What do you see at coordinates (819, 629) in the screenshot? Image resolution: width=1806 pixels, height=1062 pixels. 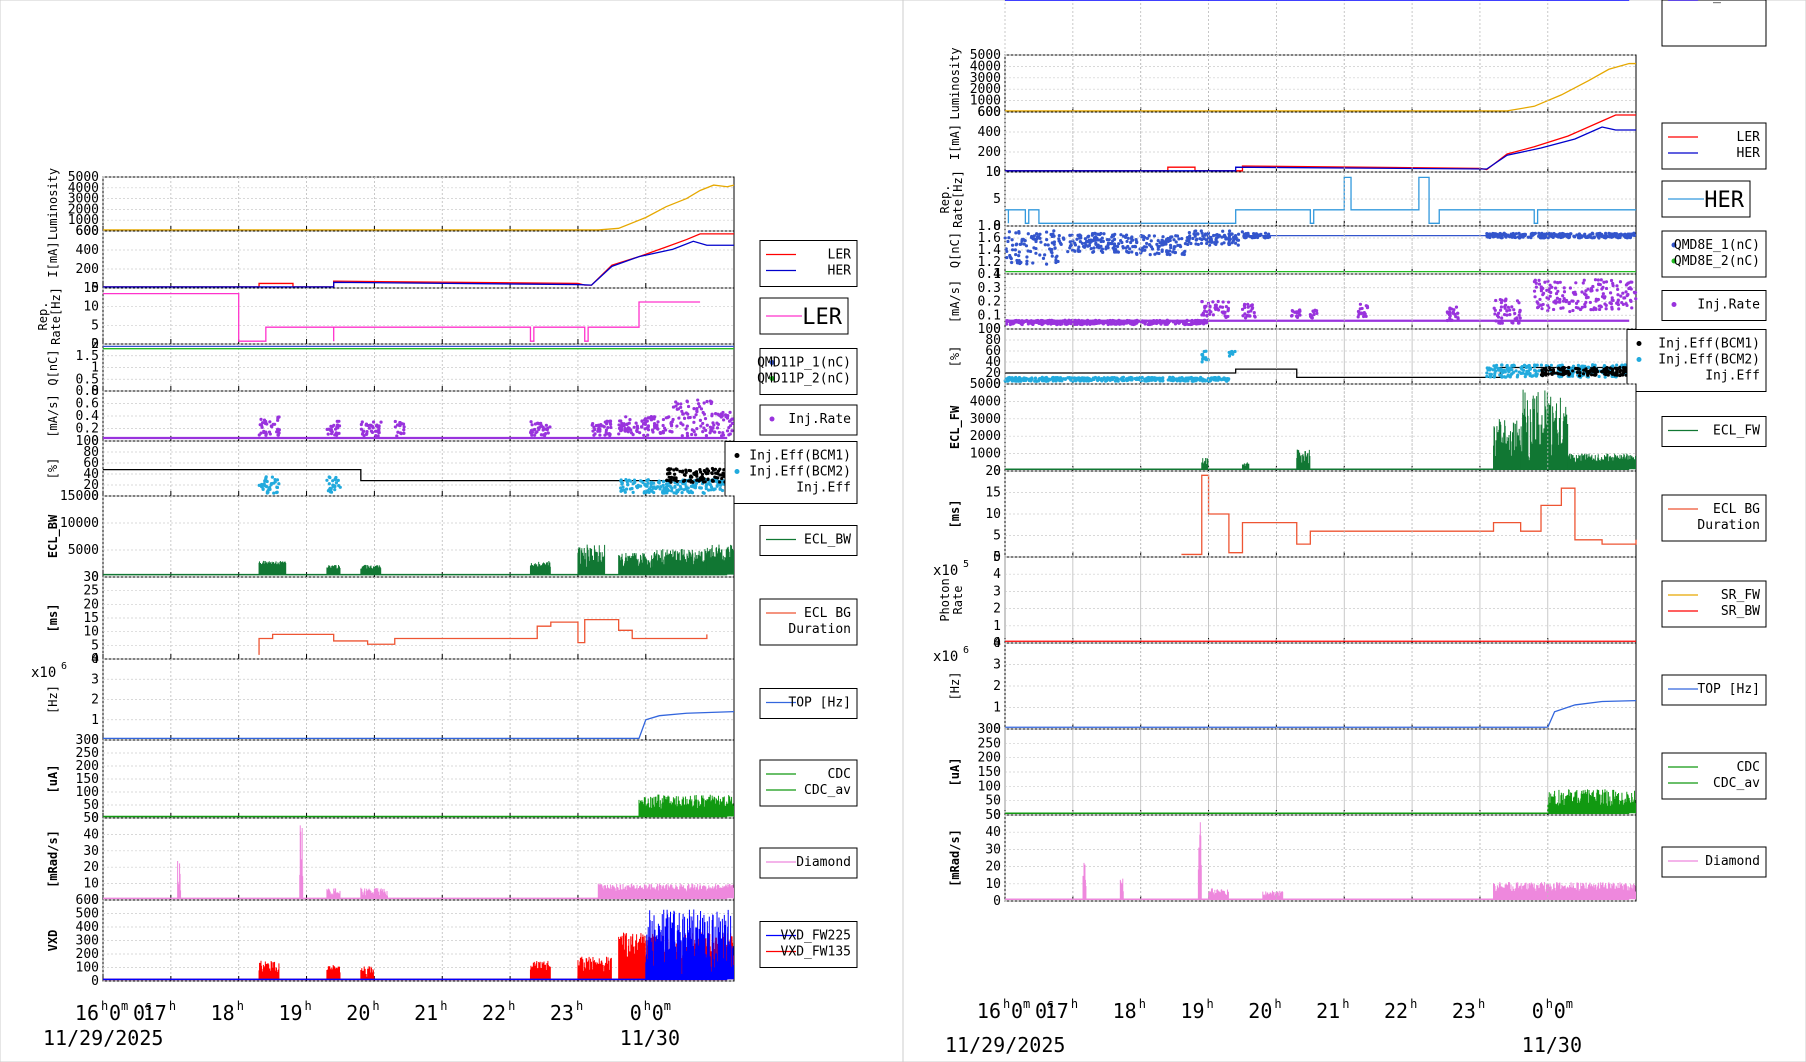 I see `legend-label: Duration` at bounding box center [819, 629].